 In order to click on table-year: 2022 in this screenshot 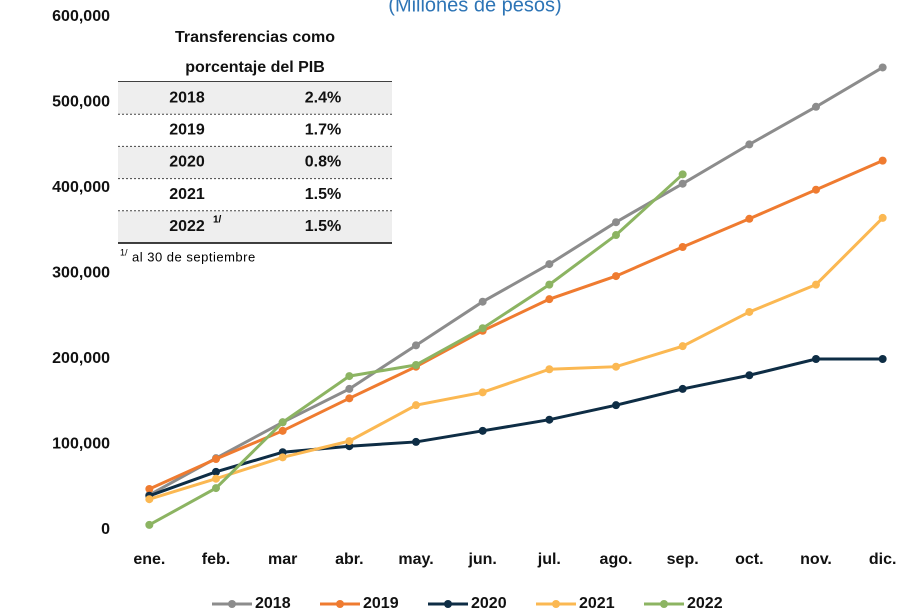, I will do `click(187, 226)`.